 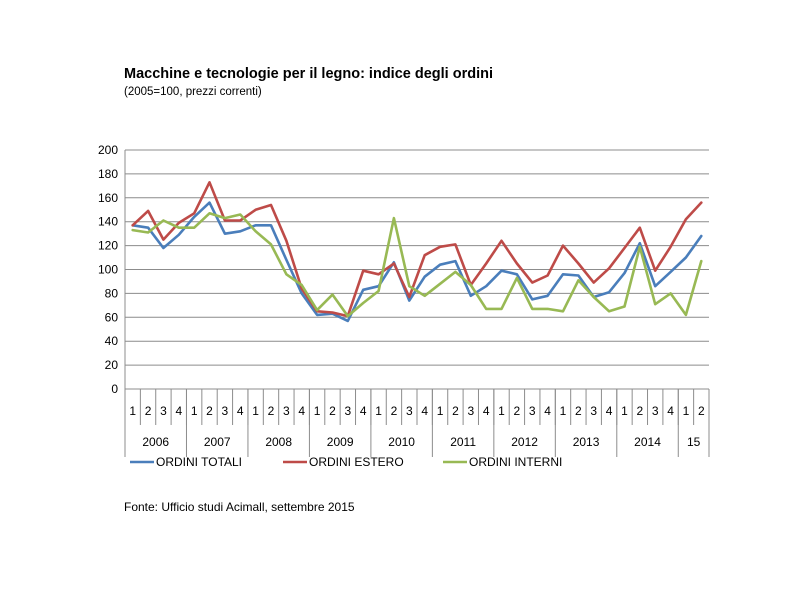 What do you see at coordinates (108, 246) in the screenshot?
I see `y-tick-label: 120` at bounding box center [108, 246].